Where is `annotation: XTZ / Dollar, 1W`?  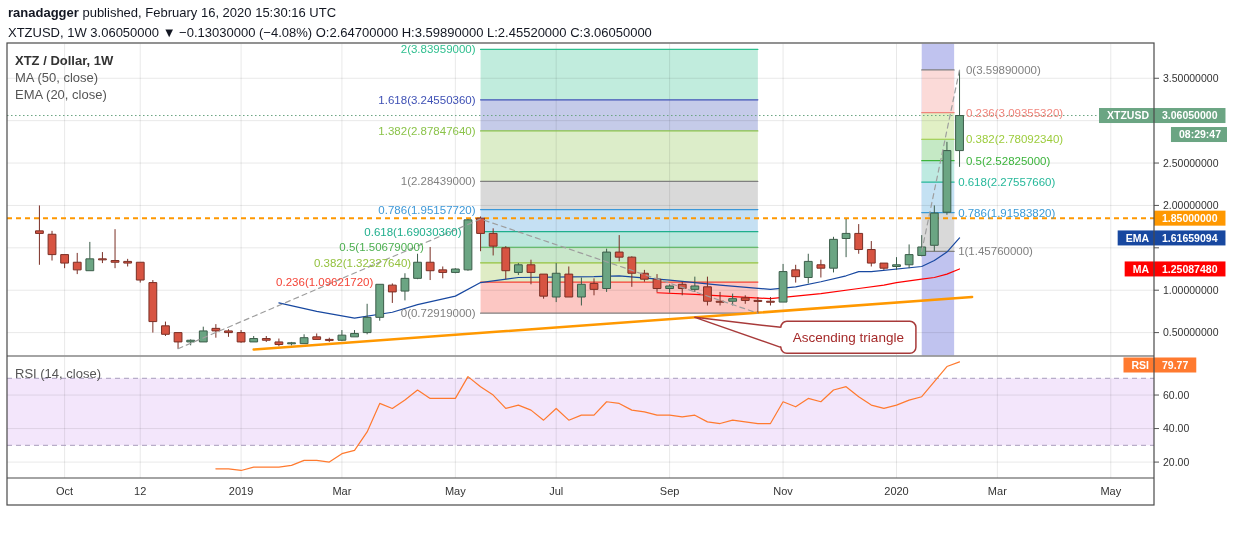 annotation: XTZ / Dollar, 1W is located at coordinates (64, 60).